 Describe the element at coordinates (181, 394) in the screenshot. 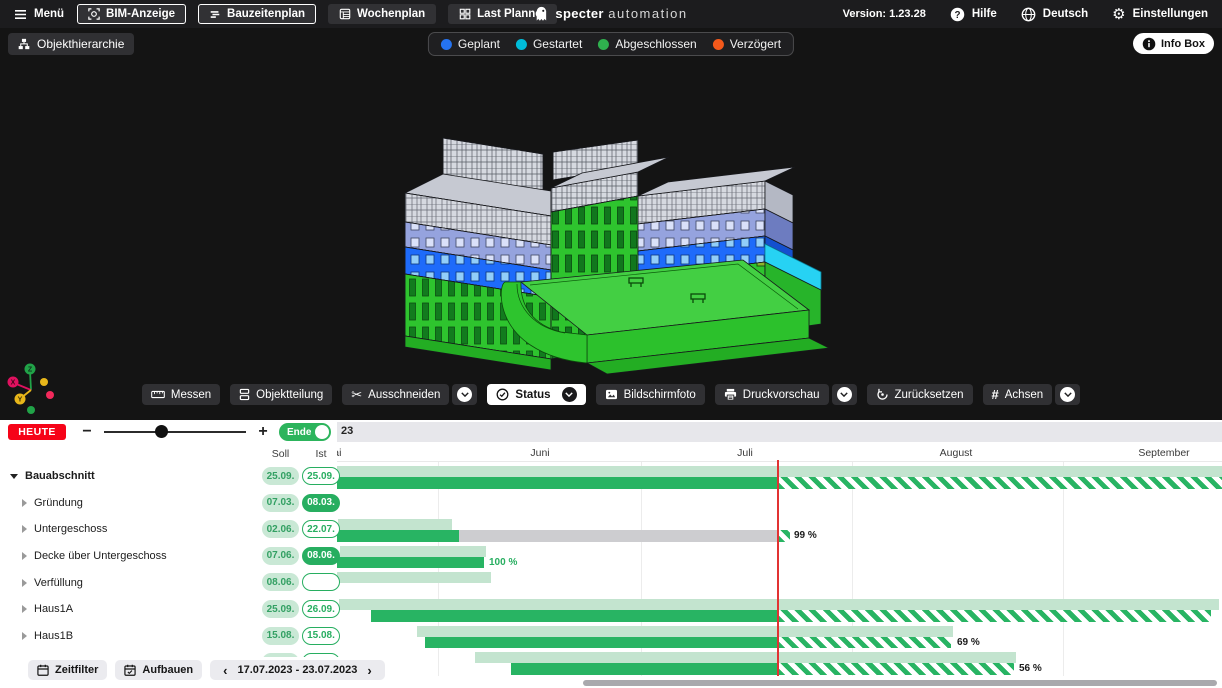

I see `tool-button-messen: Messen` at that location.